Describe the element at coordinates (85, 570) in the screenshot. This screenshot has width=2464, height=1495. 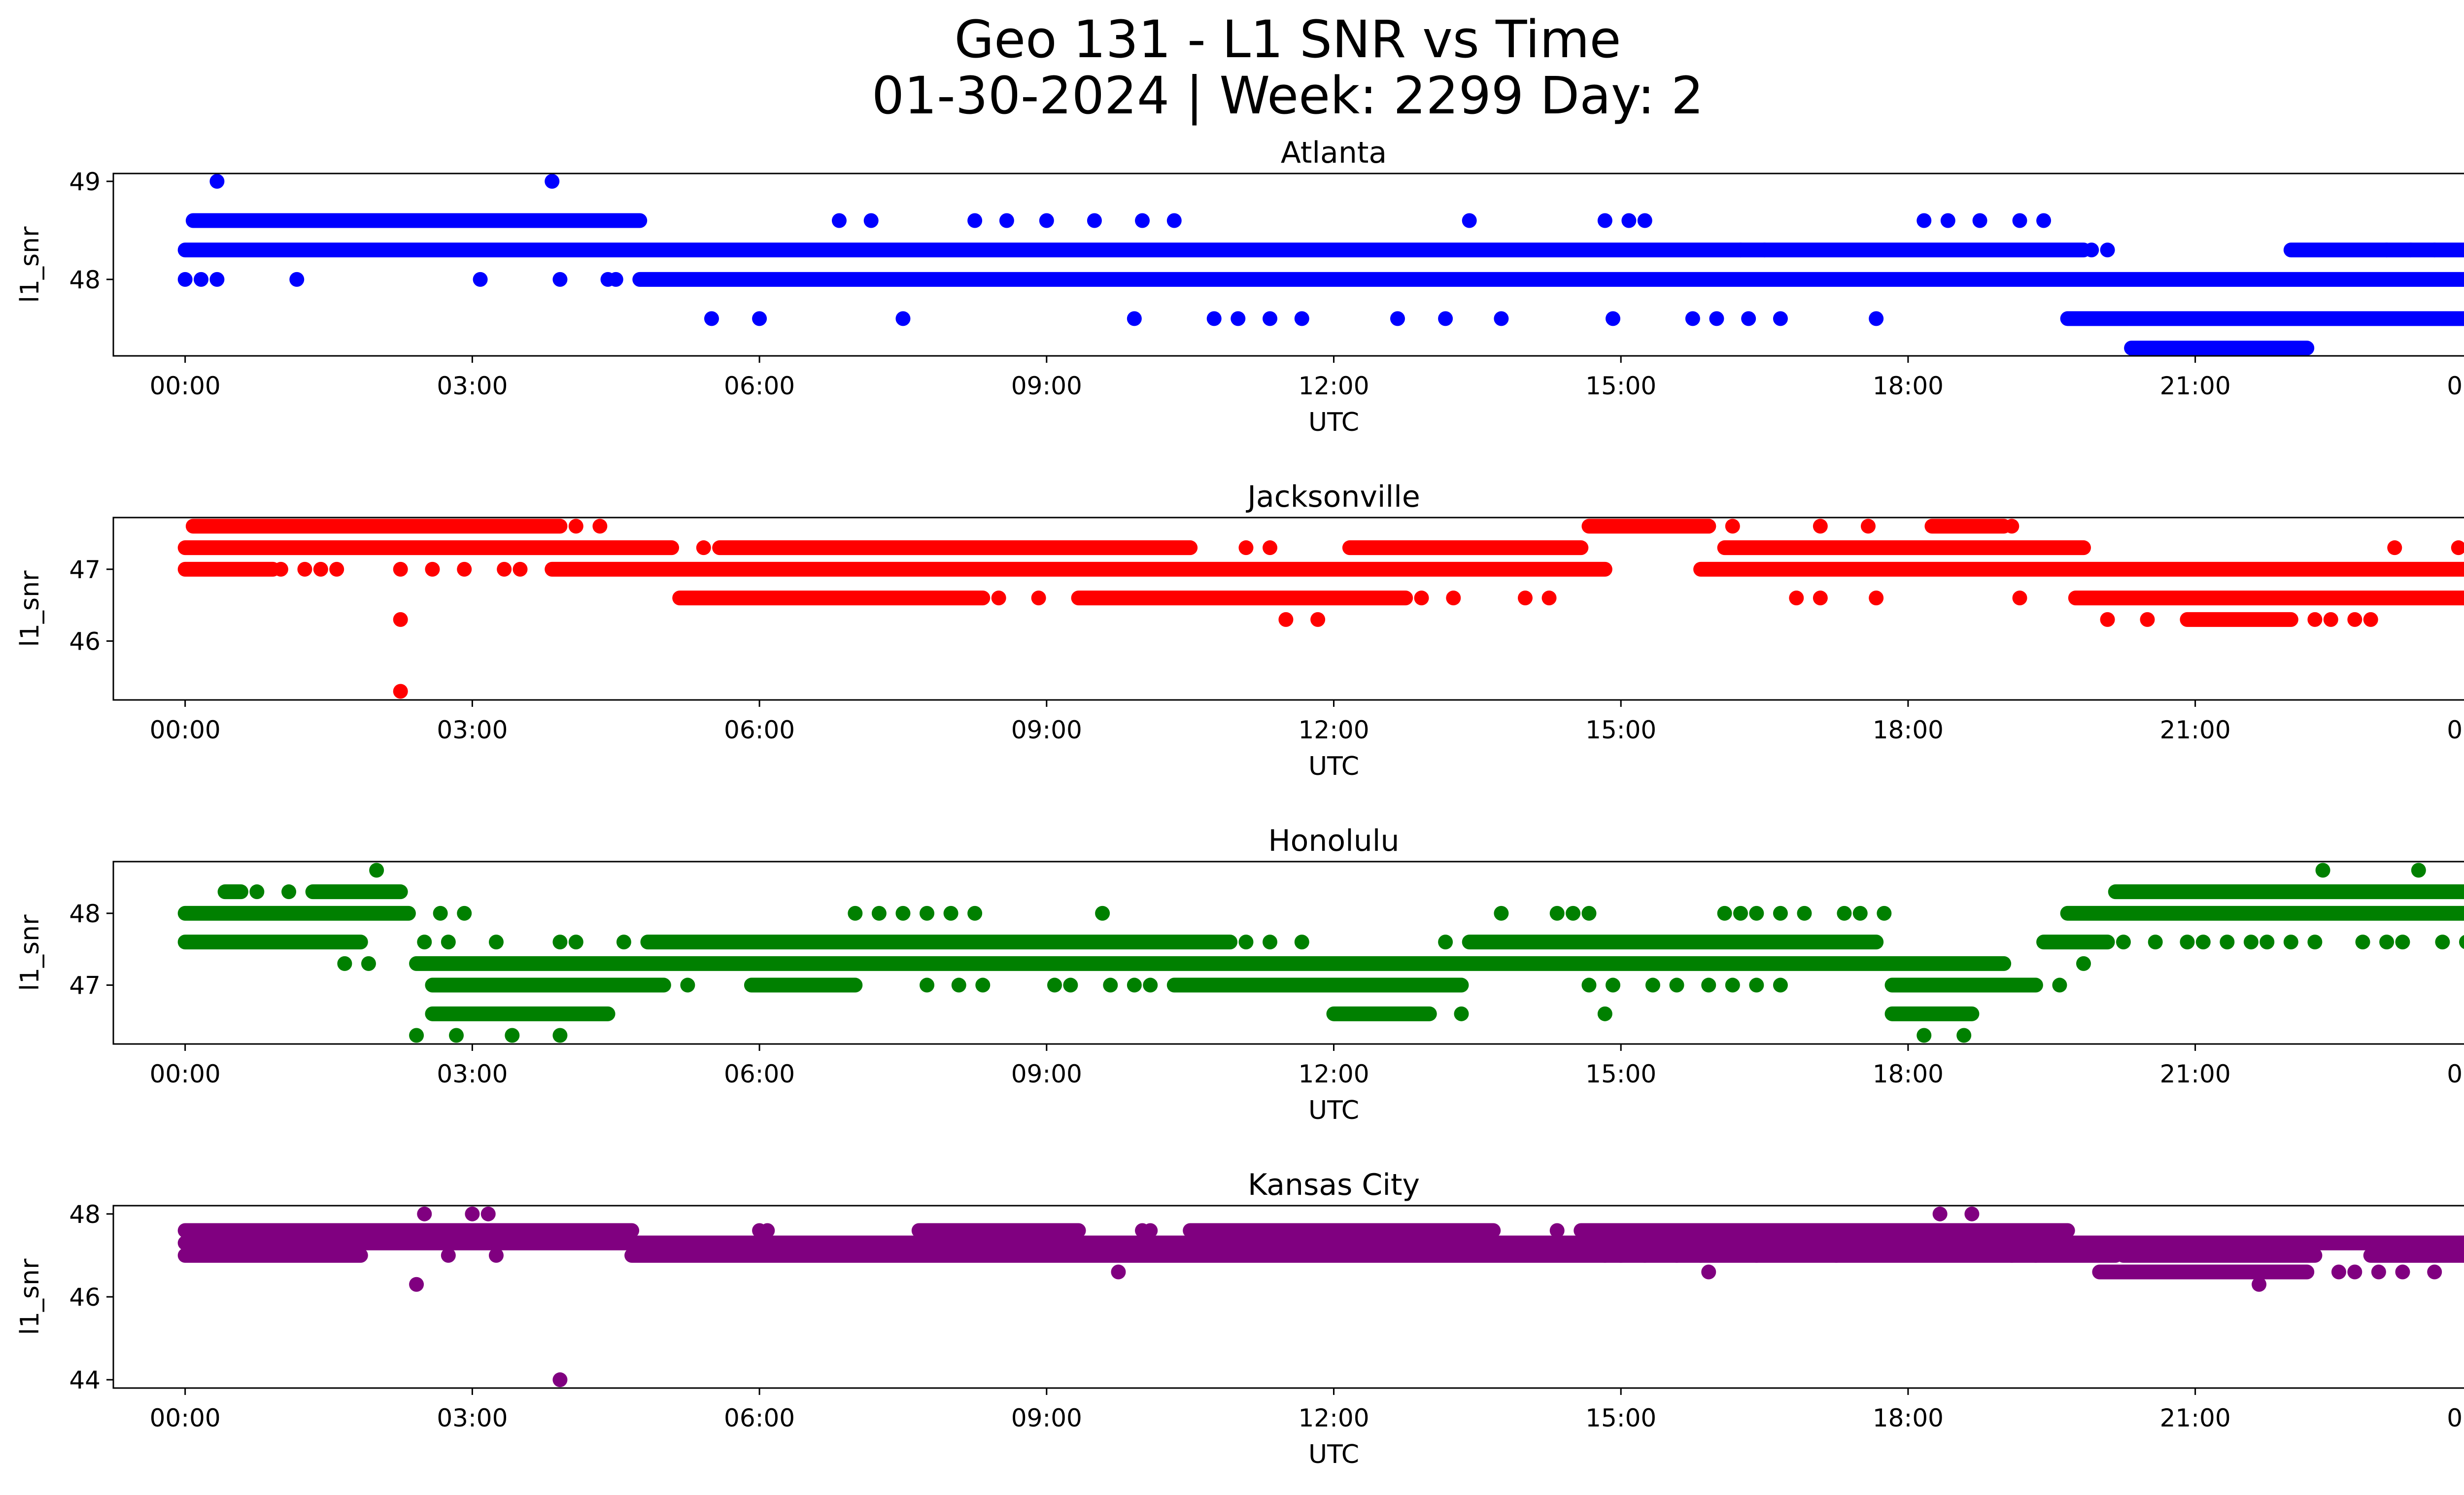
I see `y-tick-label: 47` at that location.